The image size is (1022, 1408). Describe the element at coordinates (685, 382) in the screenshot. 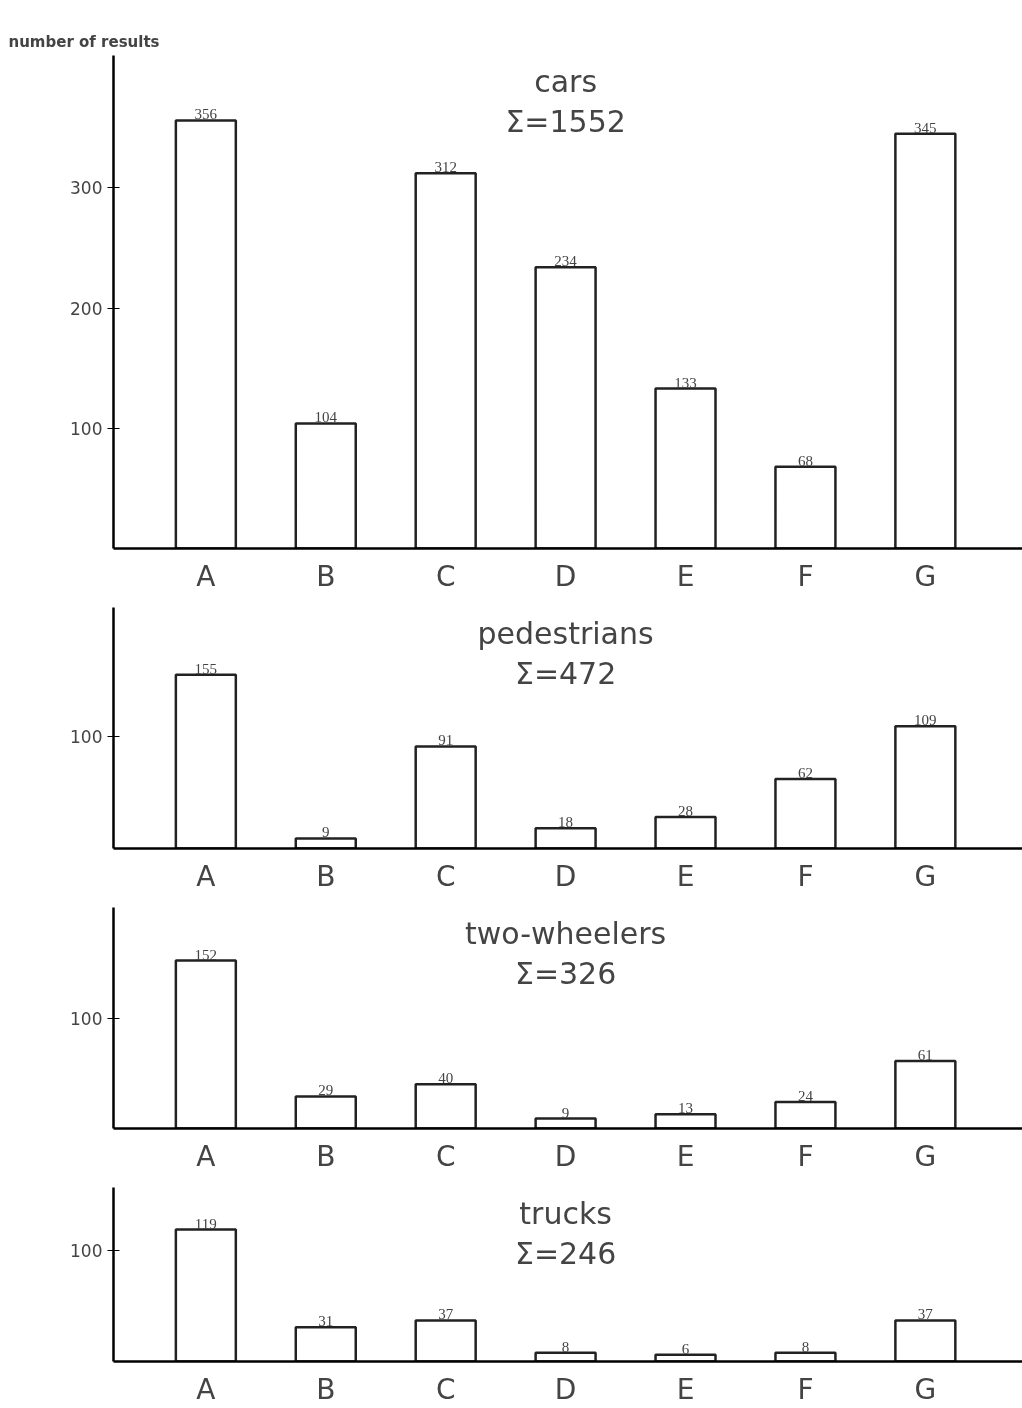

I see `data-label: 133` at that location.